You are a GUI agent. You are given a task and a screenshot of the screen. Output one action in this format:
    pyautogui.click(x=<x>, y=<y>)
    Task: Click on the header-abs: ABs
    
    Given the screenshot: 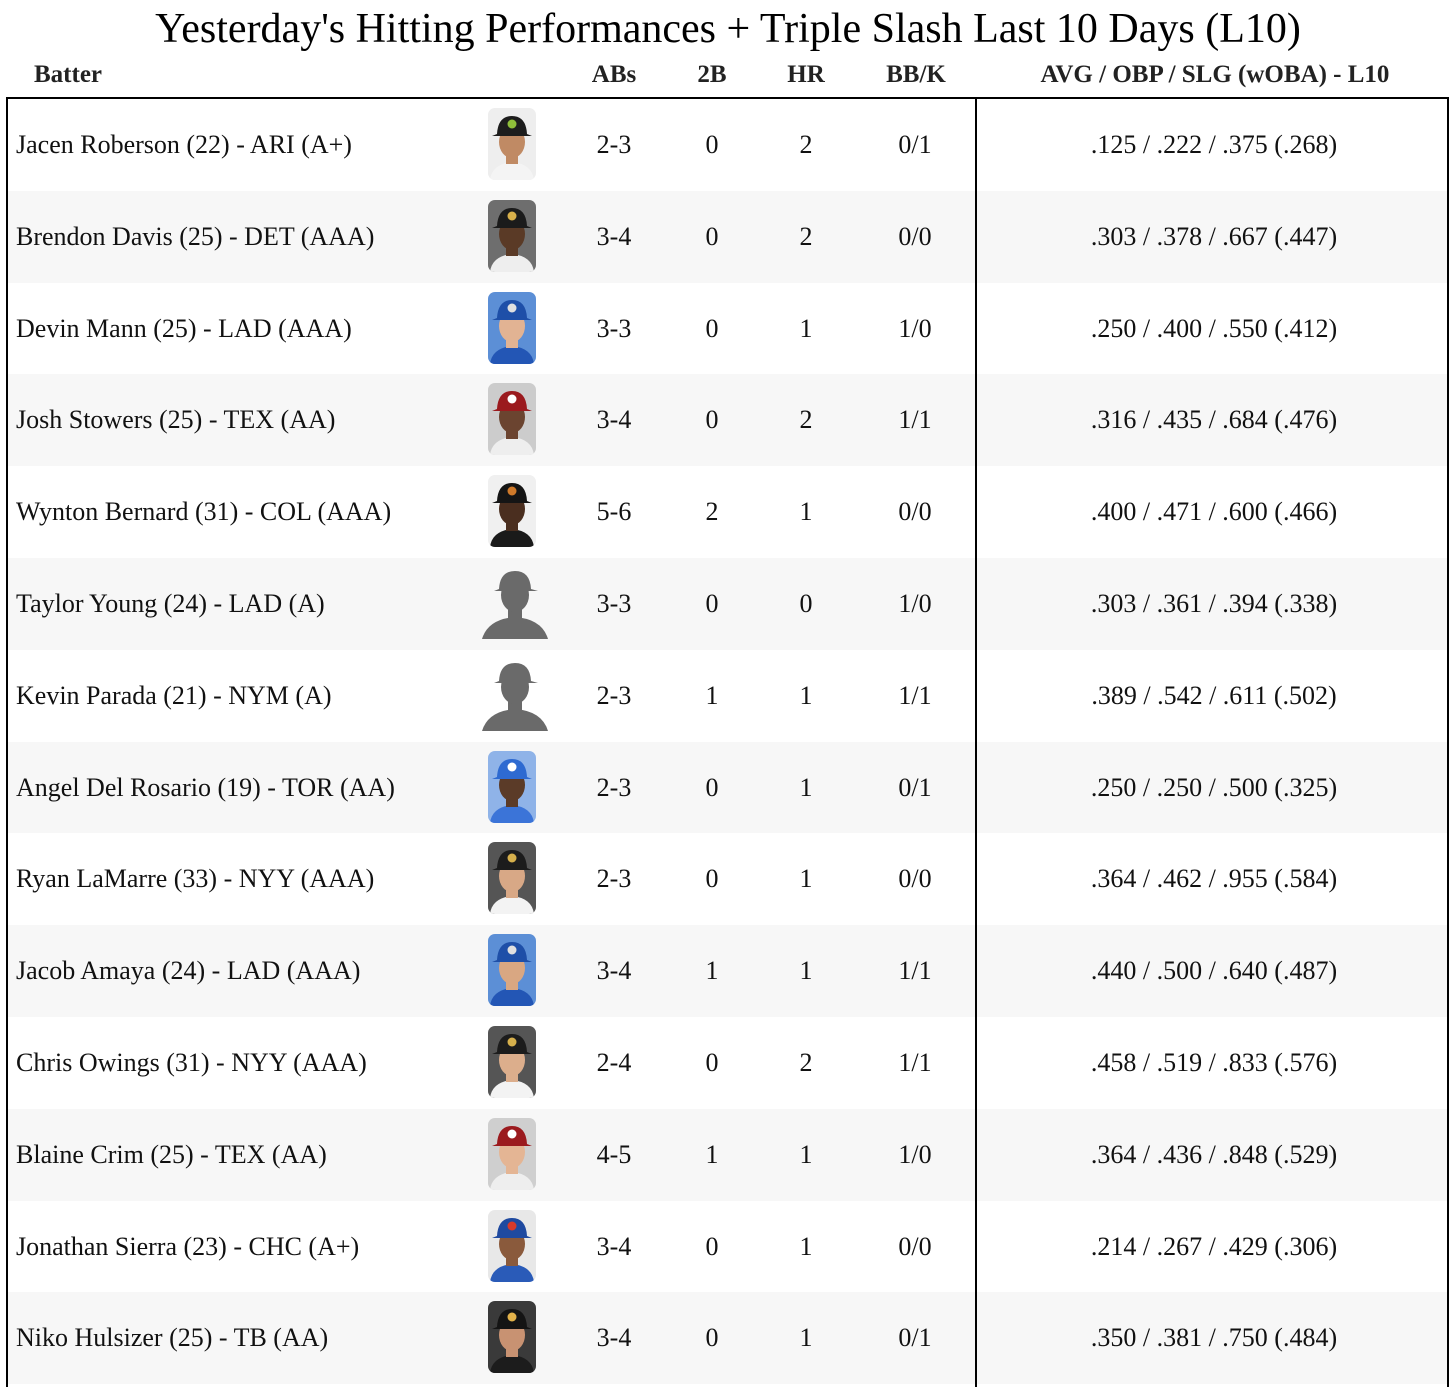 What is the action you would take?
    pyautogui.click(x=614, y=74)
    